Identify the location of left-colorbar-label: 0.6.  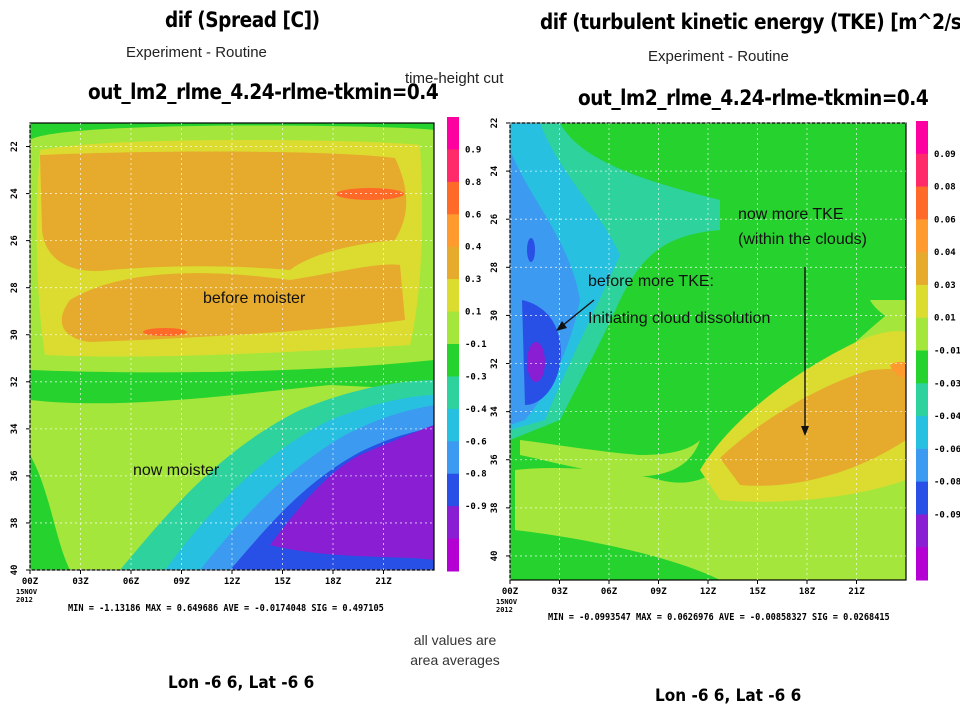
(473, 215).